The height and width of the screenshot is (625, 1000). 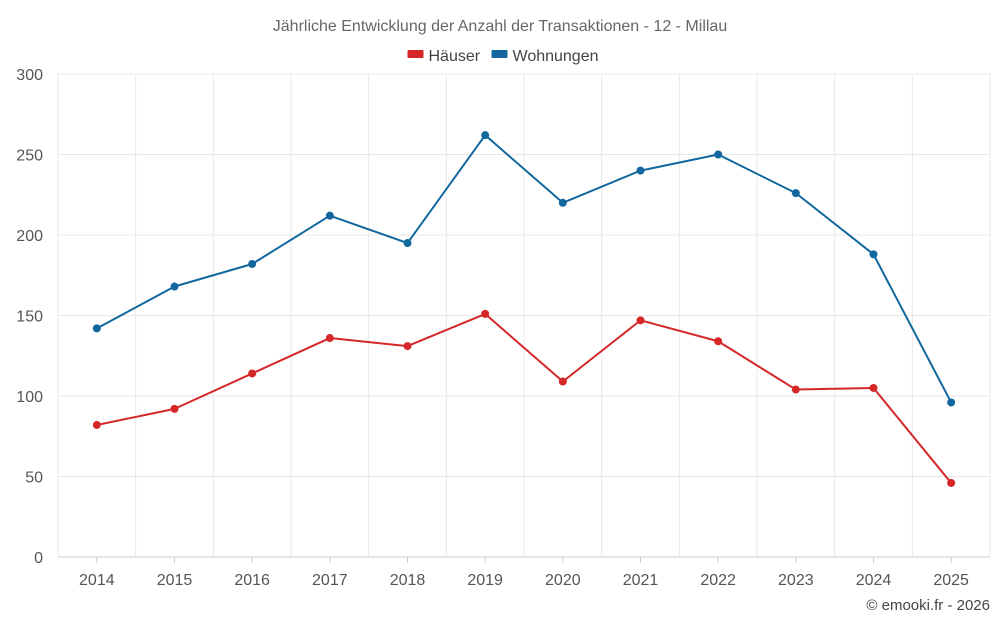 I want to click on x-tick-label: 2015, so click(x=175, y=580).